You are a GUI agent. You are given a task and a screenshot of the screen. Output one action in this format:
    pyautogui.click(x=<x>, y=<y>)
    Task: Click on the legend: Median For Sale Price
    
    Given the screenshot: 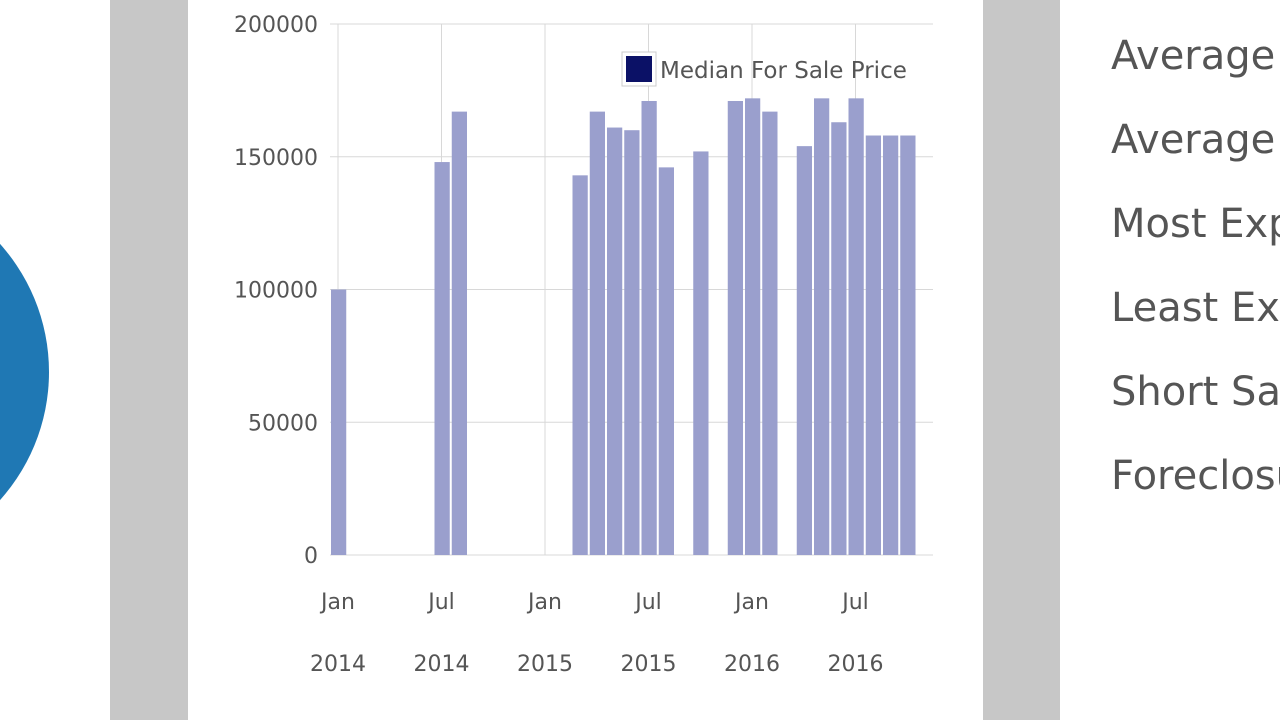 What is the action you would take?
    pyautogui.click(x=764, y=69)
    